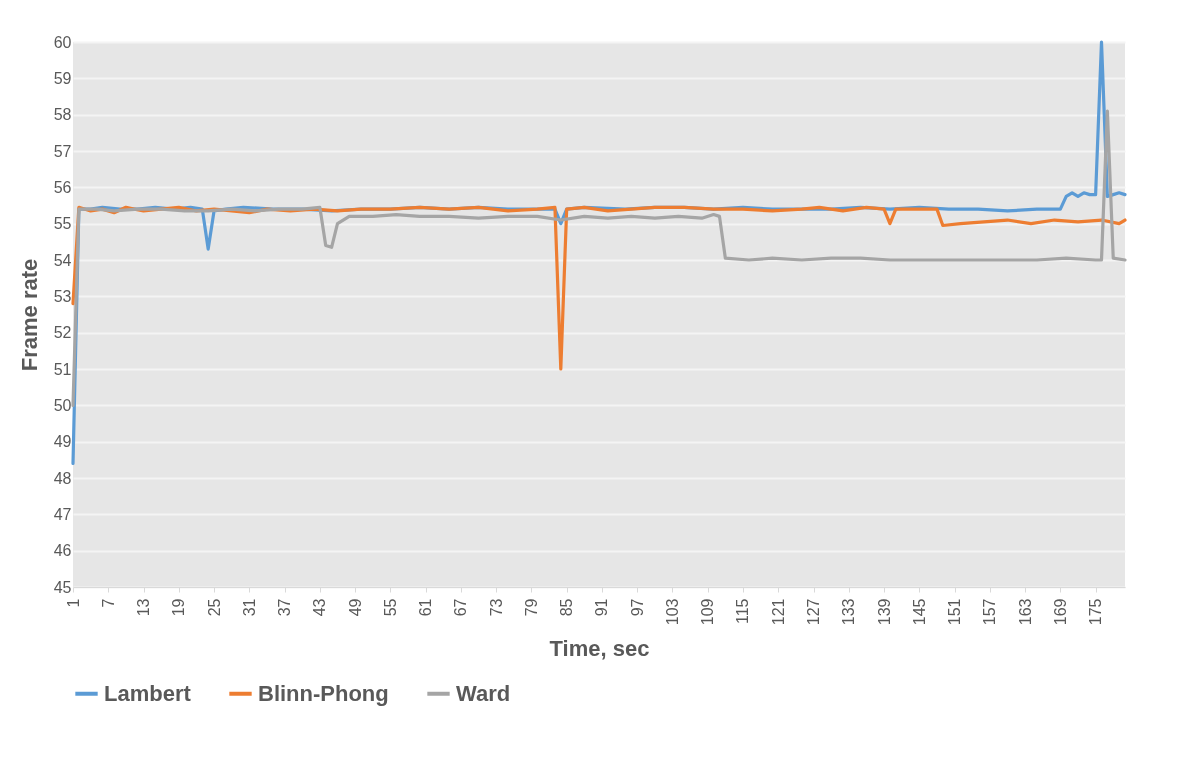  Describe the element at coordinates (214, 607) in the screenshot. I see `x-tick-label: 25` at that location.